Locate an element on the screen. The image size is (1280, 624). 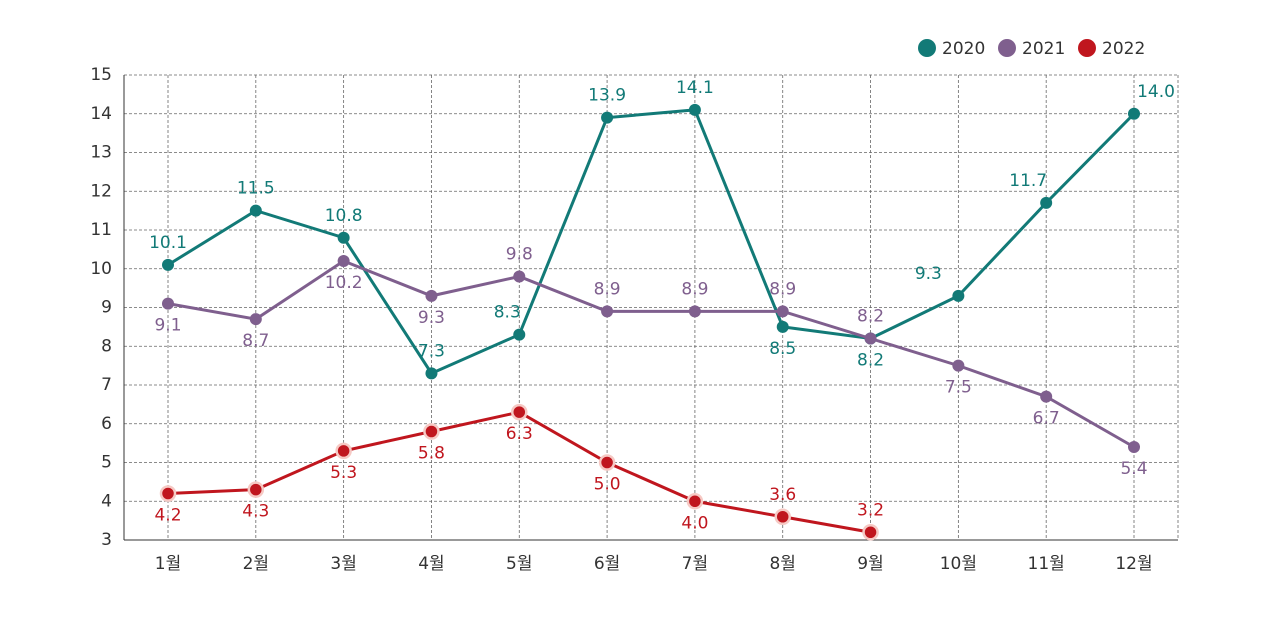
data-label: 8.3 is located at coordinates (507, 313).